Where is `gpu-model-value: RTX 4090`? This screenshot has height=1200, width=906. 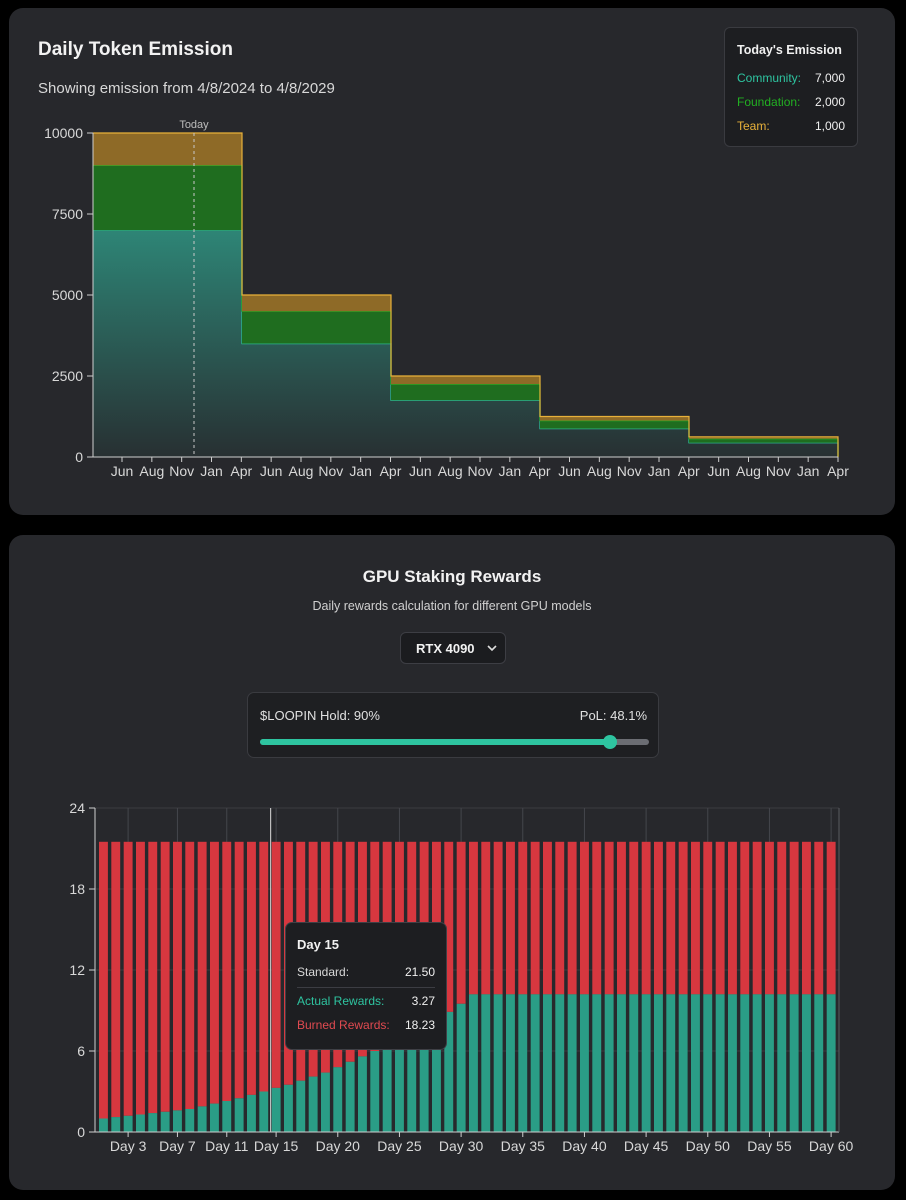 gpu-model-value: RTX 4090 is located at coordinates (445, 648).